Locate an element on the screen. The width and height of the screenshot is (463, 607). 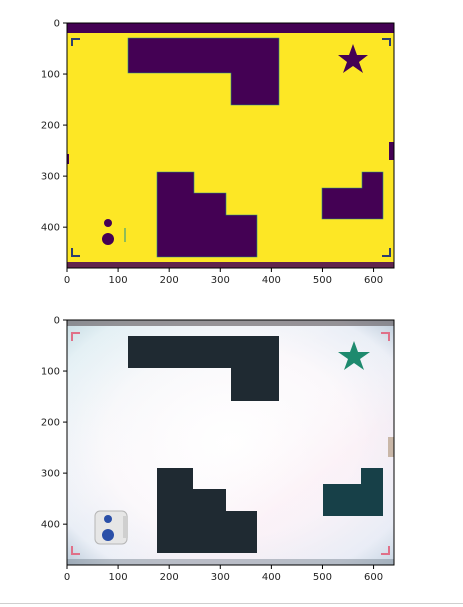
mask-y-axis: 0 100 200 300 400 is located at coordinates (54, 126).